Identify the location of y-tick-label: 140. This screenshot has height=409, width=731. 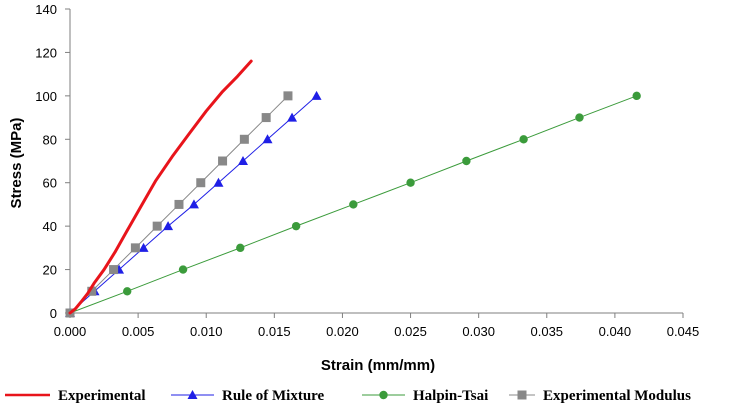
(46, 9).